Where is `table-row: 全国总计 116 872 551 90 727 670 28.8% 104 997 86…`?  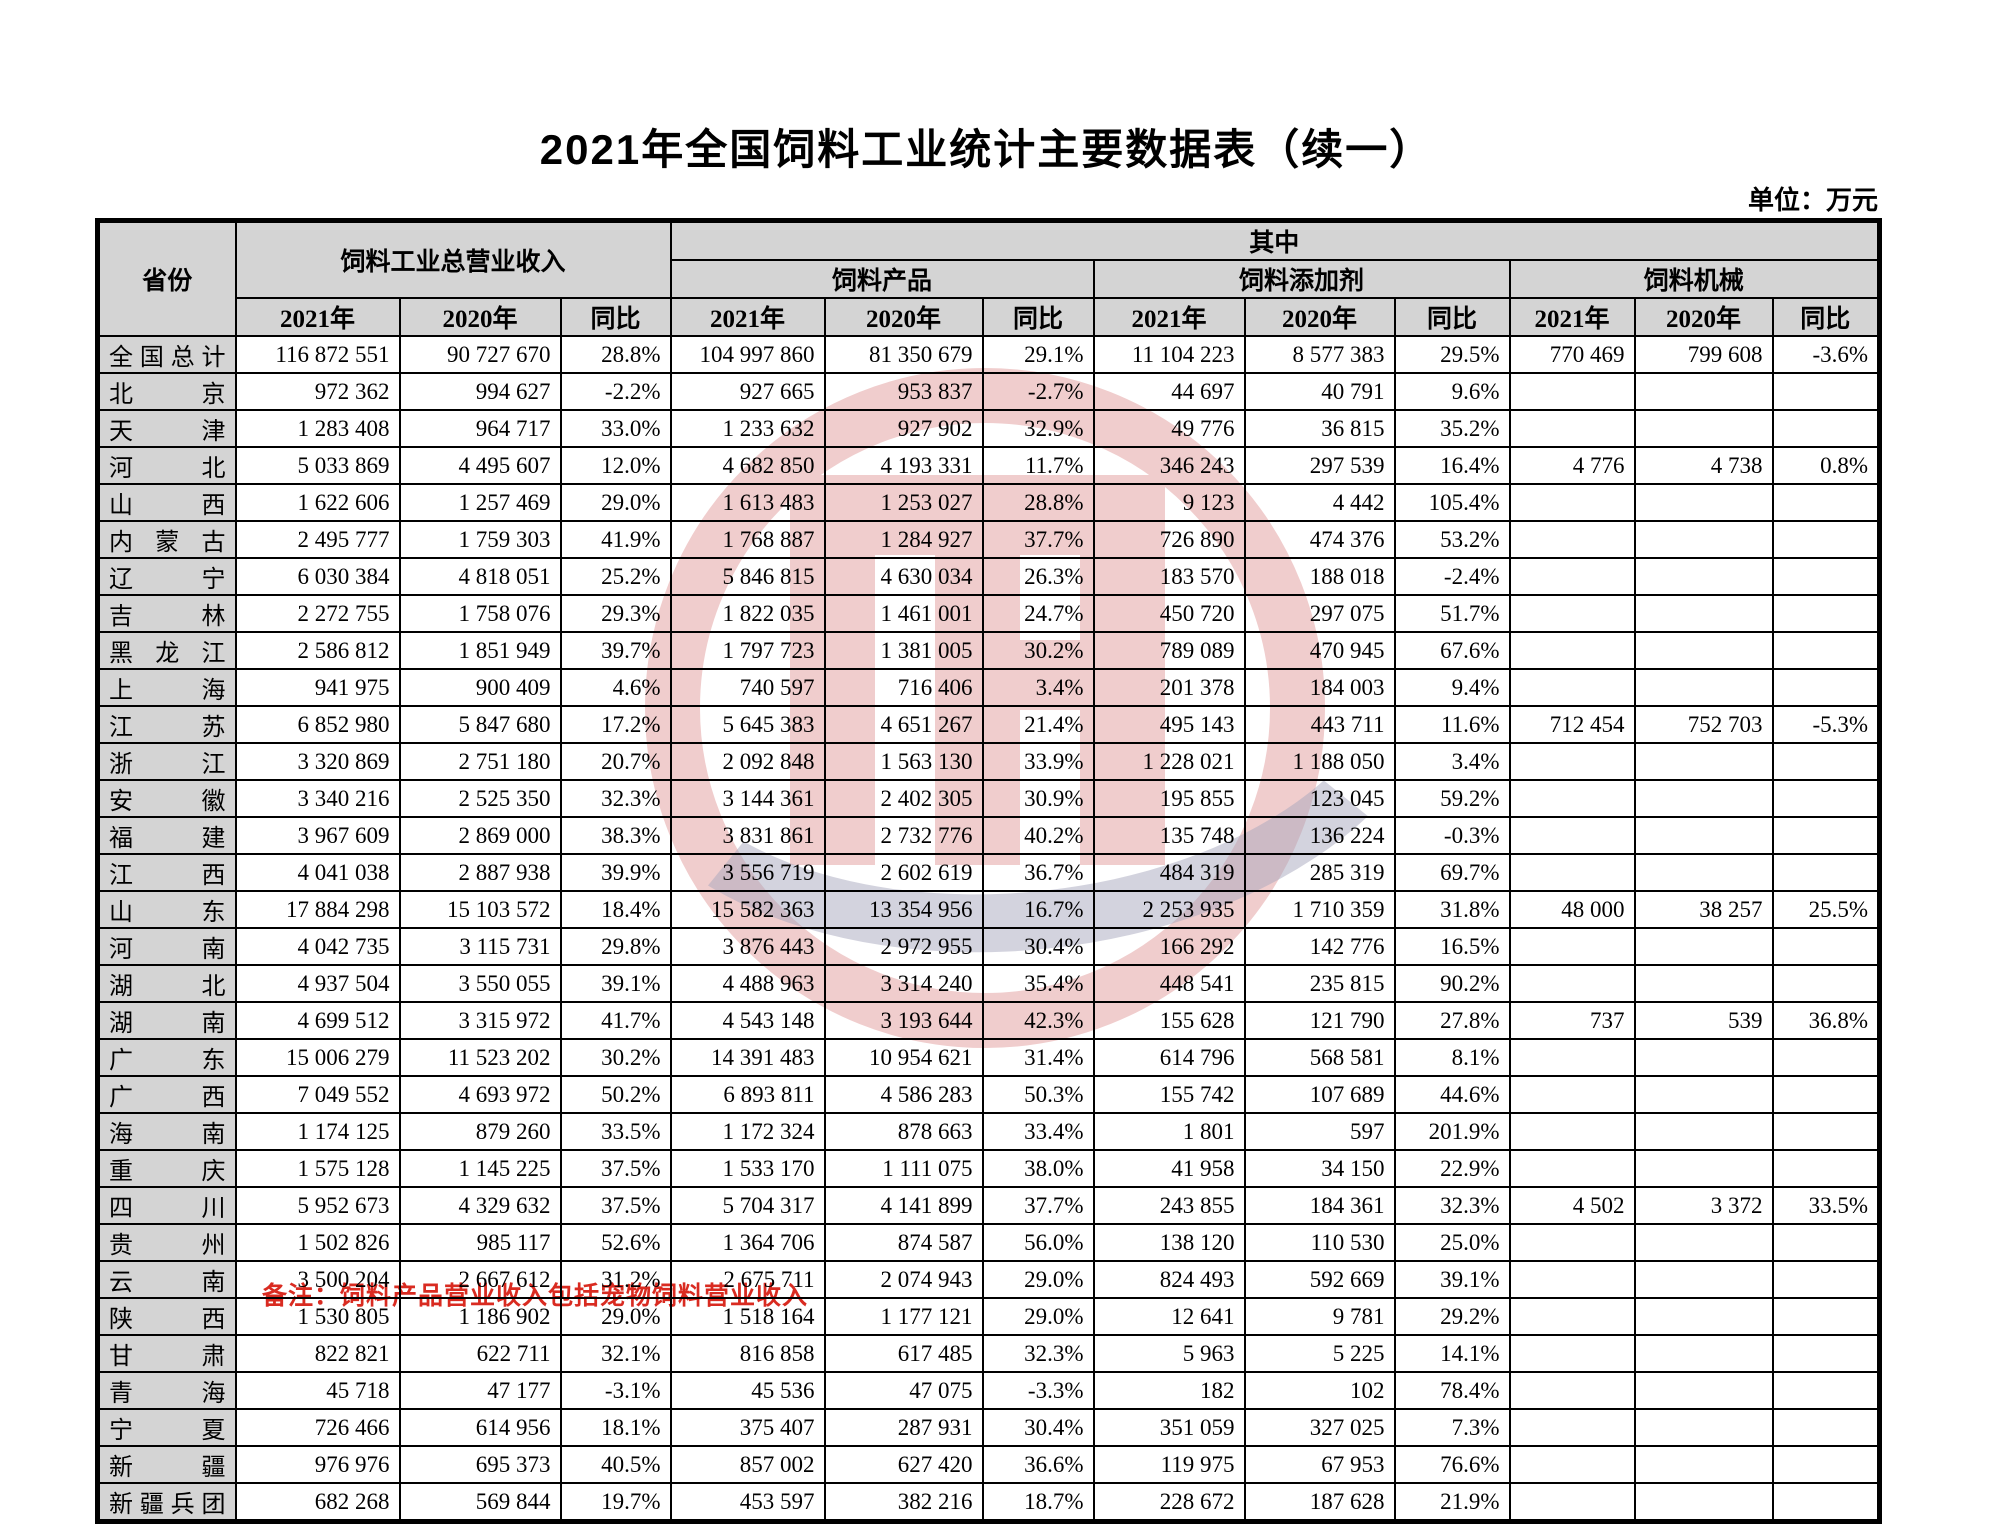
table-row: 全国总计 116 872 551 90 727 670 28.8% 104 997 86… is located at coordinates (988, 354).